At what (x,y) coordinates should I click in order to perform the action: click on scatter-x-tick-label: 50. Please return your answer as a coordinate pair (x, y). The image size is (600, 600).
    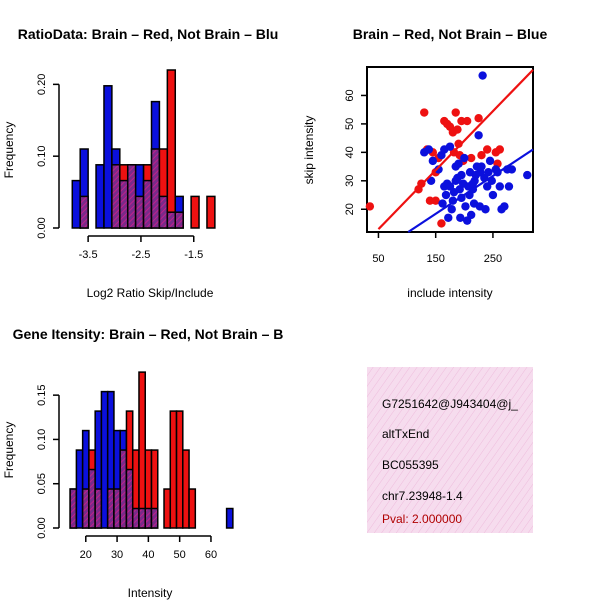
    Looking at the image, I should click on (378, 259).